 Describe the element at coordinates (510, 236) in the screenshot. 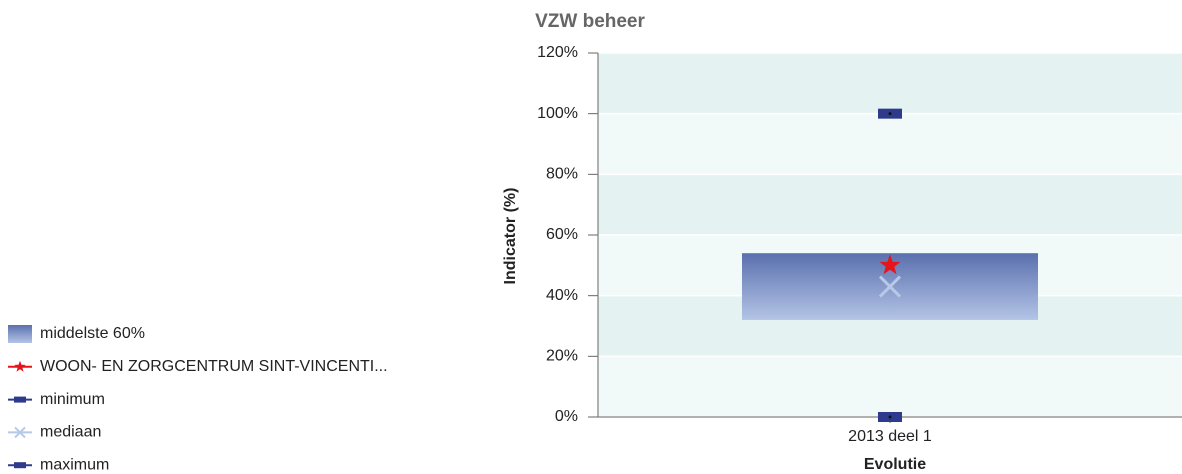

I see `y-axis-label: Indicator (%)` at that location.